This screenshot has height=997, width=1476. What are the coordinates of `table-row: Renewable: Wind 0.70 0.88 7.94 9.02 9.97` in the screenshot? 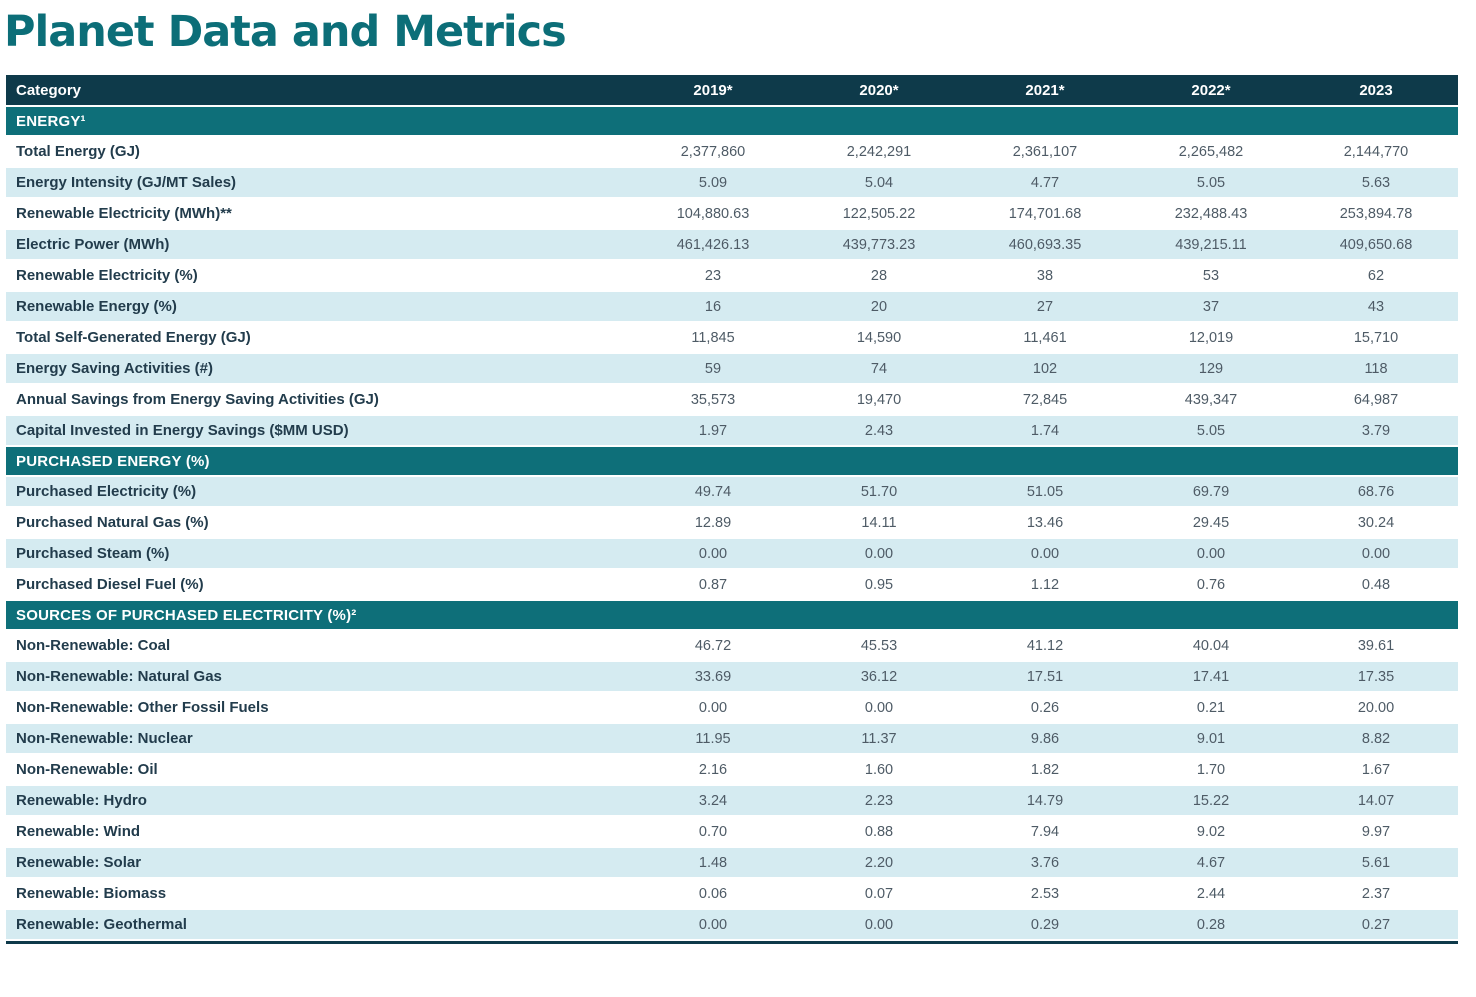 It's located at (732, 832).